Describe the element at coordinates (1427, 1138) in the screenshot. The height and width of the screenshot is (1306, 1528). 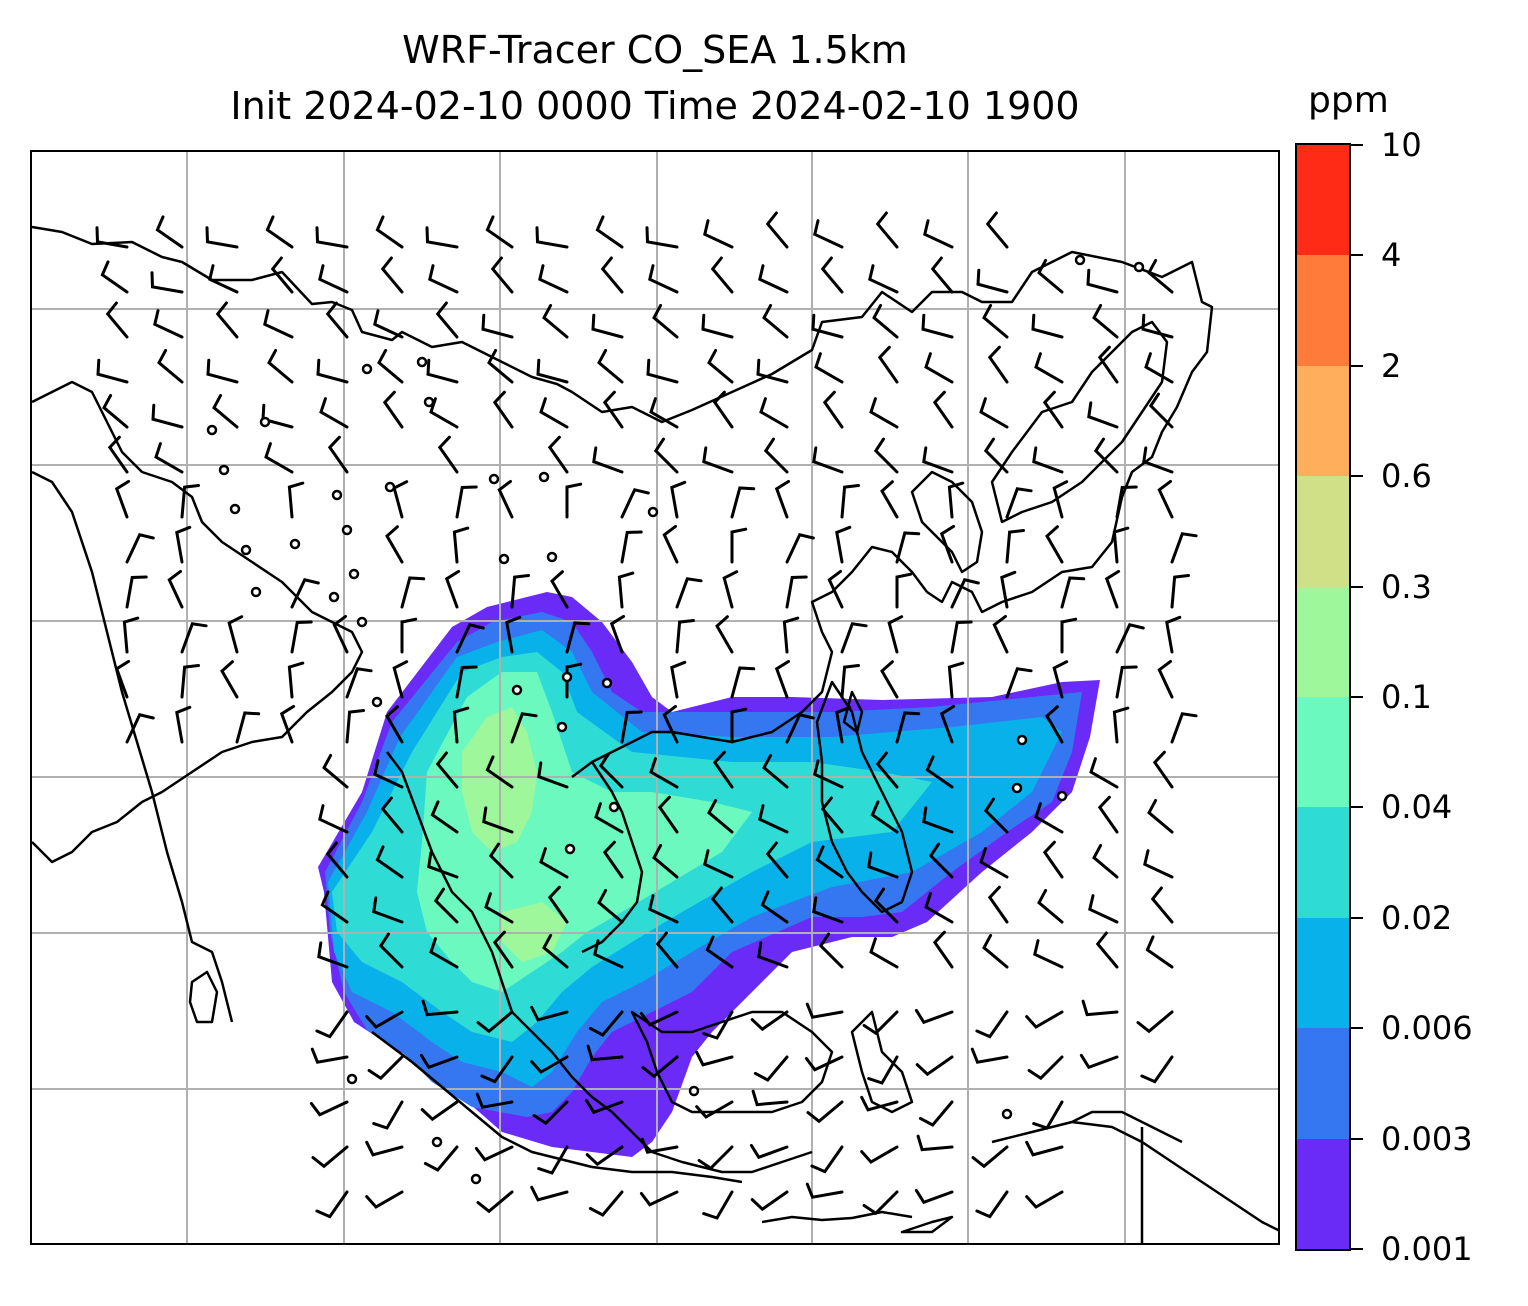
I see `colorbar-tick-label: 0.003` at that location.